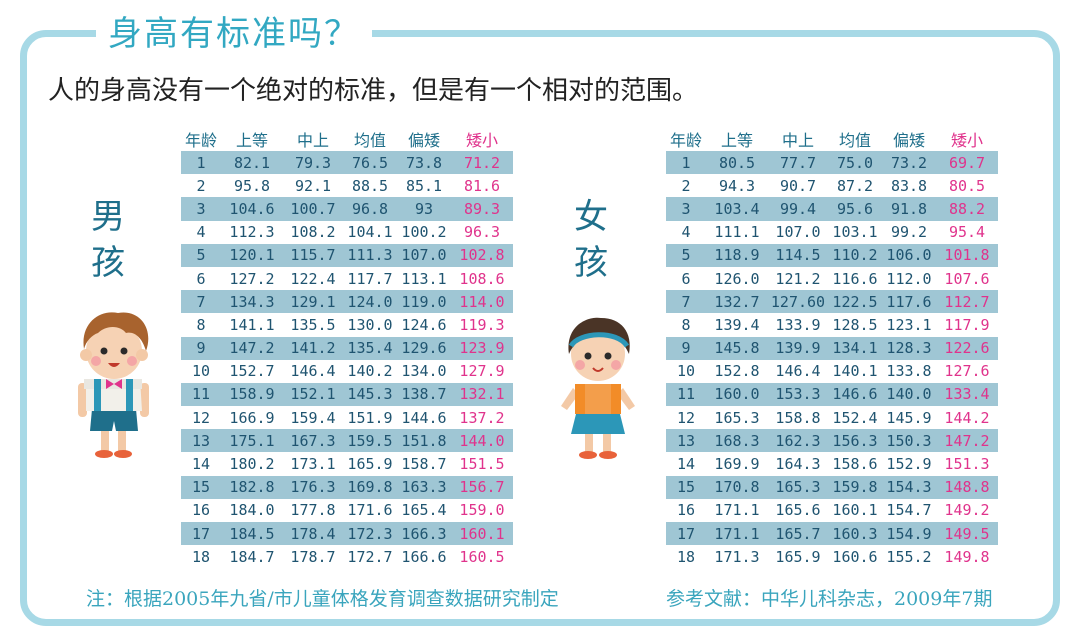 Image resolution: width=1080 pixels, height=643 pixels. I want to click on cell-age: 1, so click(686, 163).